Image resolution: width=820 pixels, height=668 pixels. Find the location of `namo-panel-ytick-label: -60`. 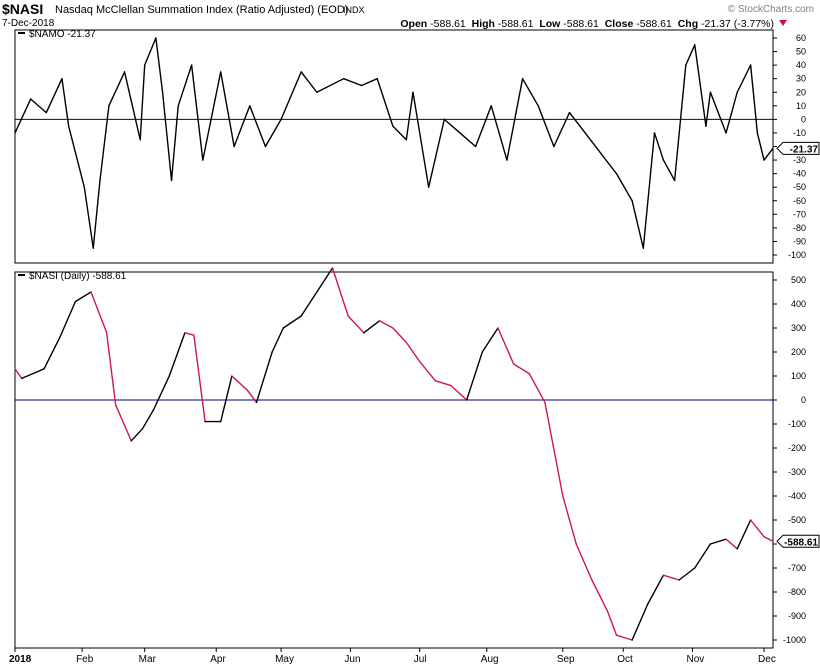

namo-panel-ytick-label: -60 is located at coordinates (799, 201).